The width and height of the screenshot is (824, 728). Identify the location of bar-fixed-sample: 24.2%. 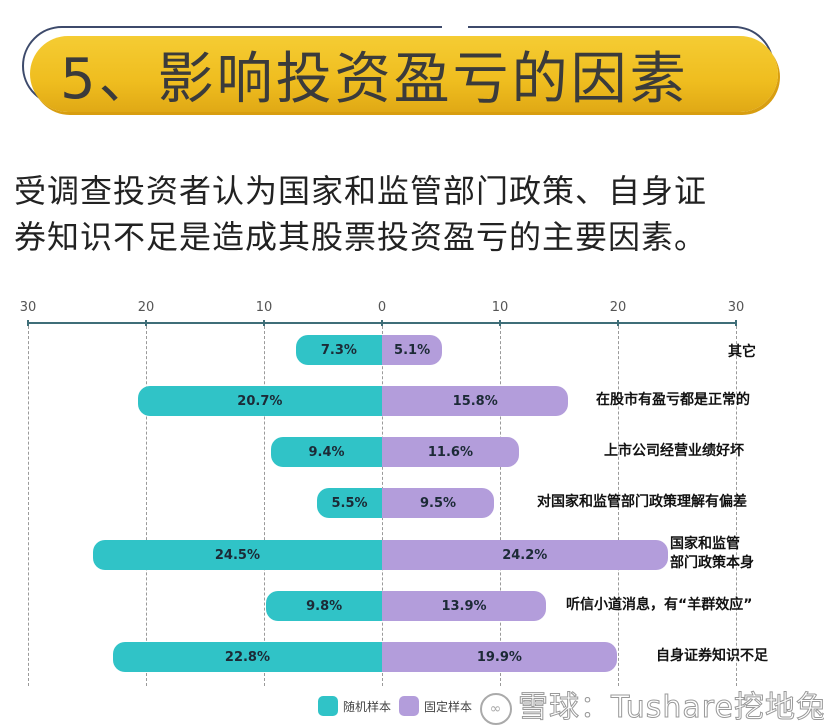
(525, 555).